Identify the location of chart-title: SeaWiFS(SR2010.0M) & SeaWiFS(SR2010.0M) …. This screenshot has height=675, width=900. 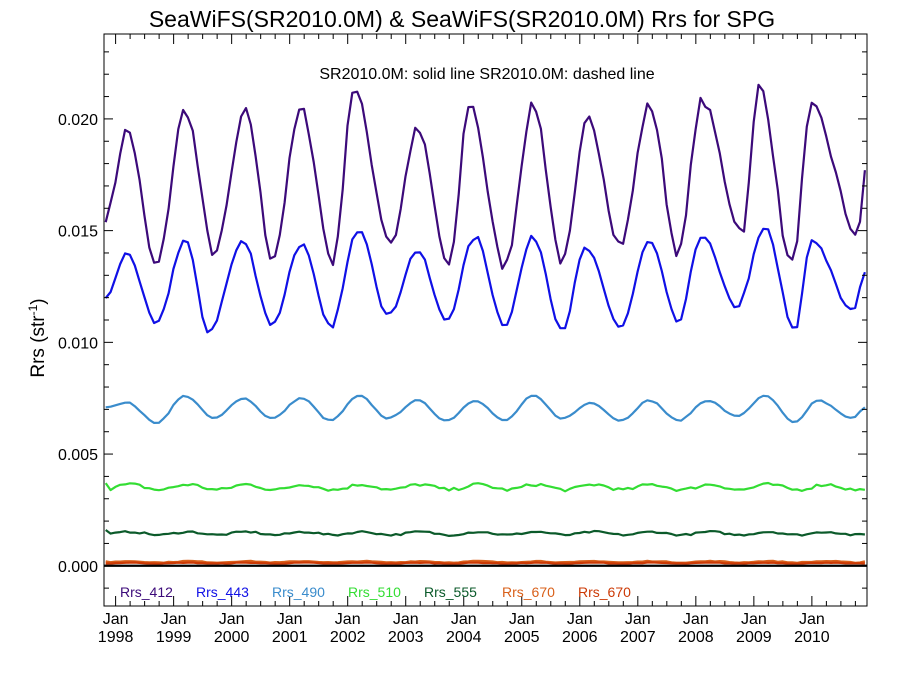
(462, 19).